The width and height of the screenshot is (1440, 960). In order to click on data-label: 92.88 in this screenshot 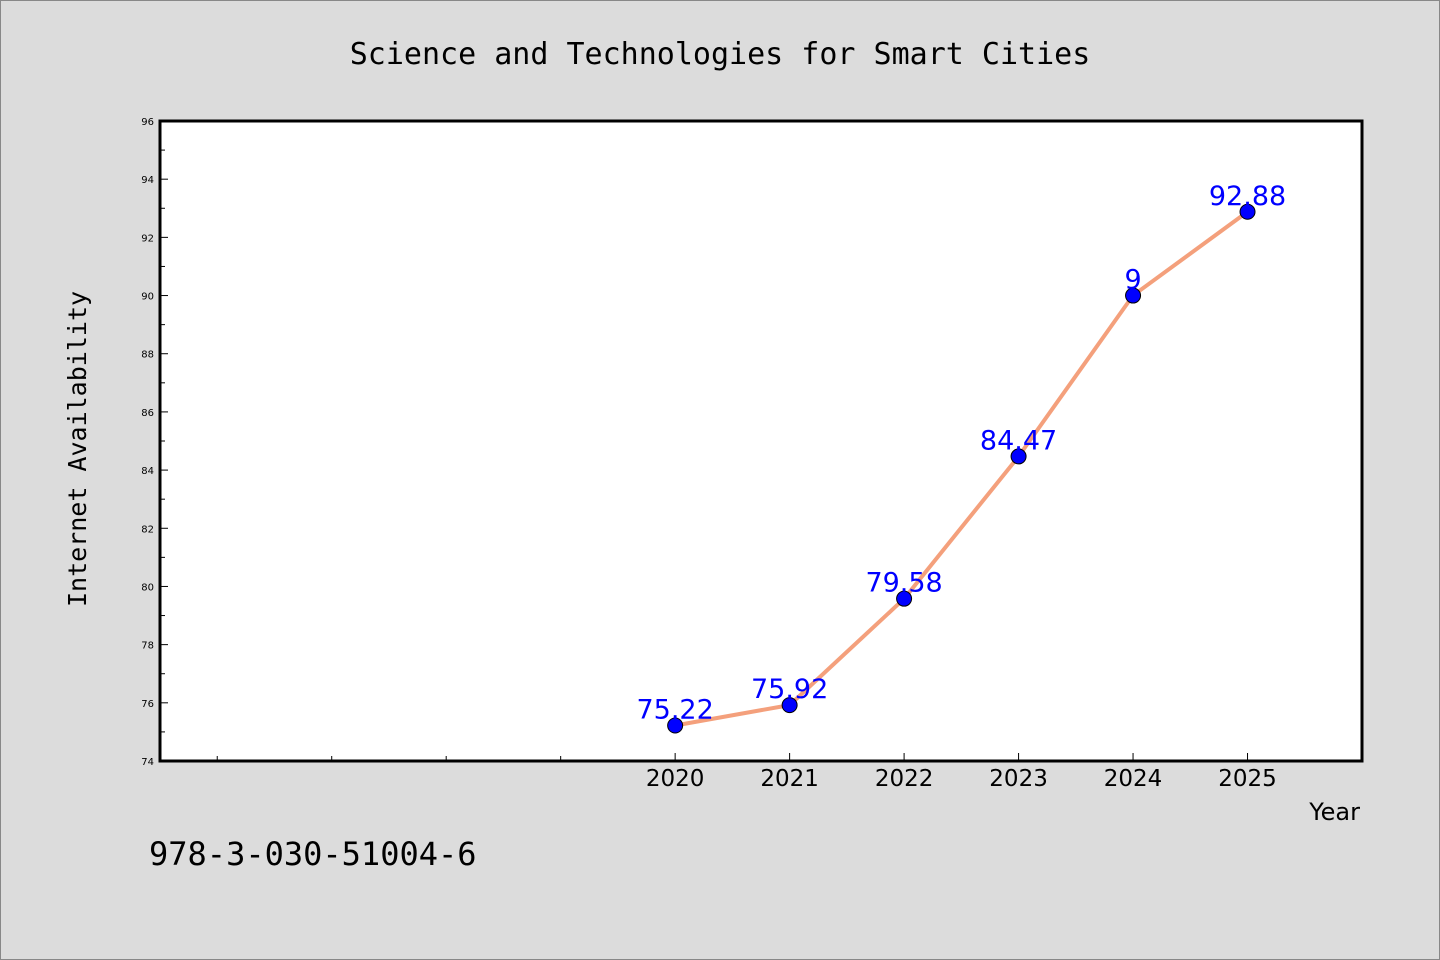, I will do `click(1247, 196)`.